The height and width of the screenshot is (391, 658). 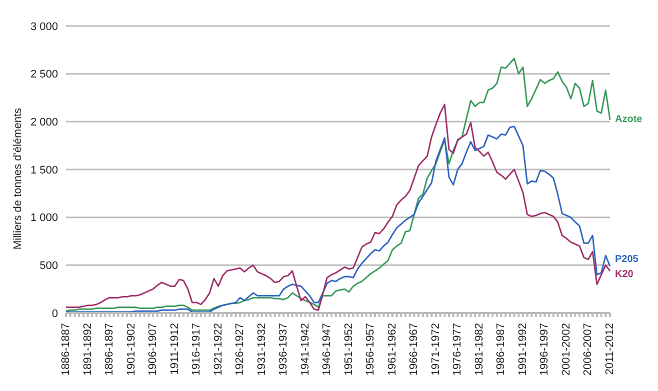 What do you see at coordinates (436, 349) in the screenshot?
I see `x-tick-label: 1971-1972` at bounding box center [436, 349].